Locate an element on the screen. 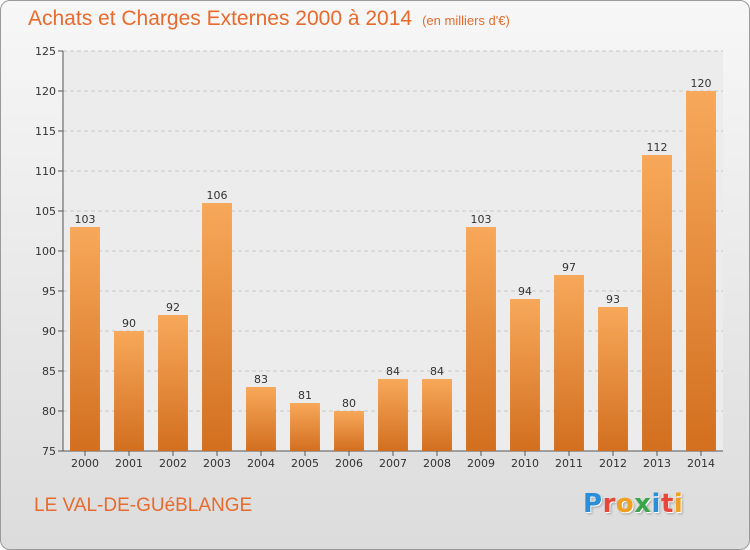 Image resolution: width=750 pixels, height=550 pixels. y-tick-label: 125 is located at coordinates (45, 51).